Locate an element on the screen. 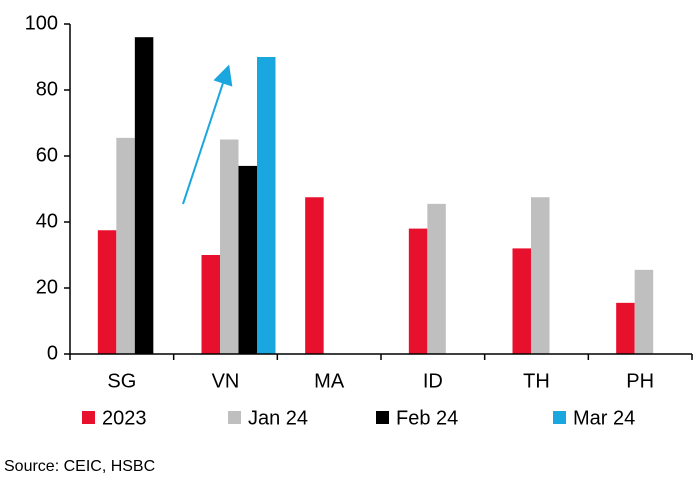 This screenshot has height=483, width=700. y-tick-label: 80 is located at coordinates (47, 89).